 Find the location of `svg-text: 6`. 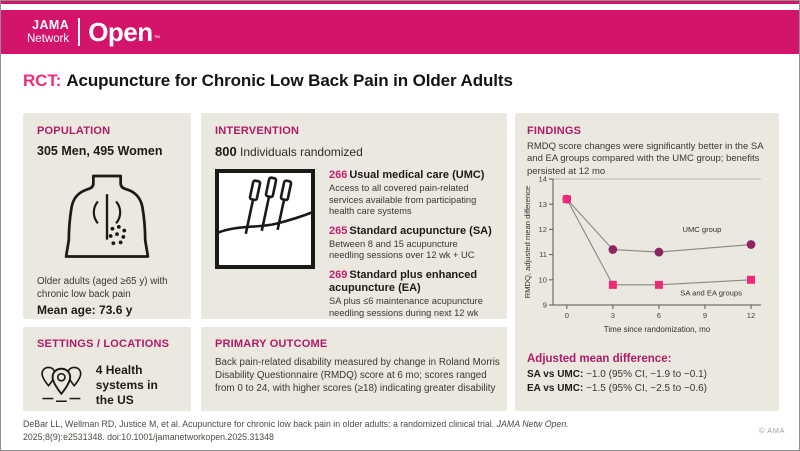

svg-text: 6 is located at coordinates (659, 315).